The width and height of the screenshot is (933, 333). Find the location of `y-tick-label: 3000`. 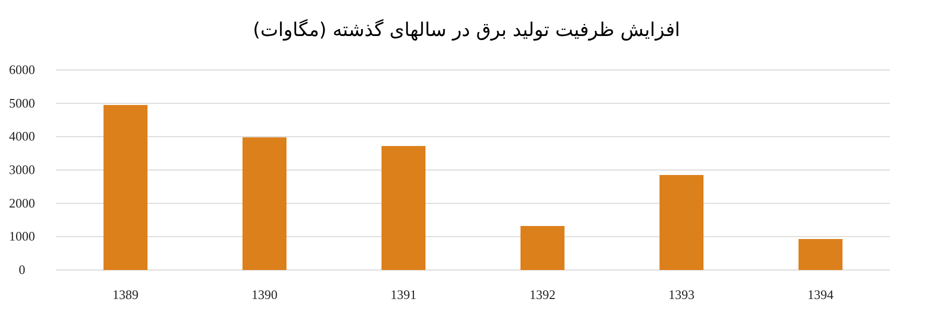

y-tick-label: 3000 is located at coordinates (22, 169).